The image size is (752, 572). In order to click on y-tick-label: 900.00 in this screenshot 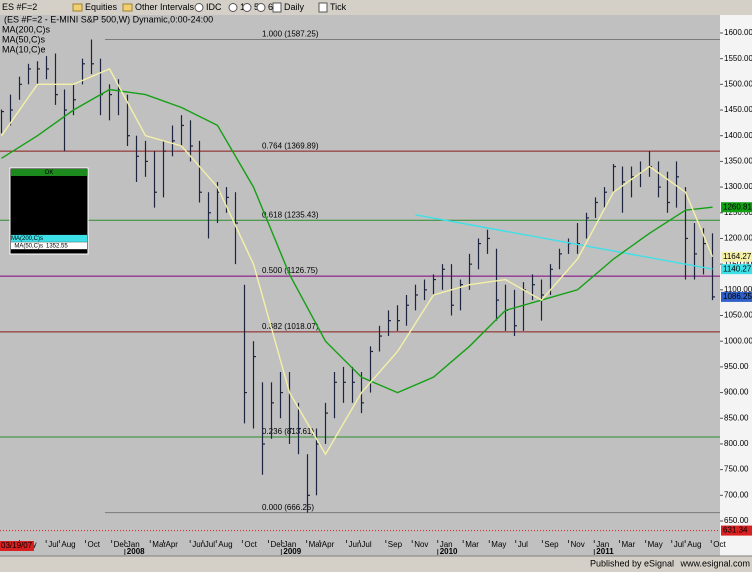, I will do `click(736, 392)`.